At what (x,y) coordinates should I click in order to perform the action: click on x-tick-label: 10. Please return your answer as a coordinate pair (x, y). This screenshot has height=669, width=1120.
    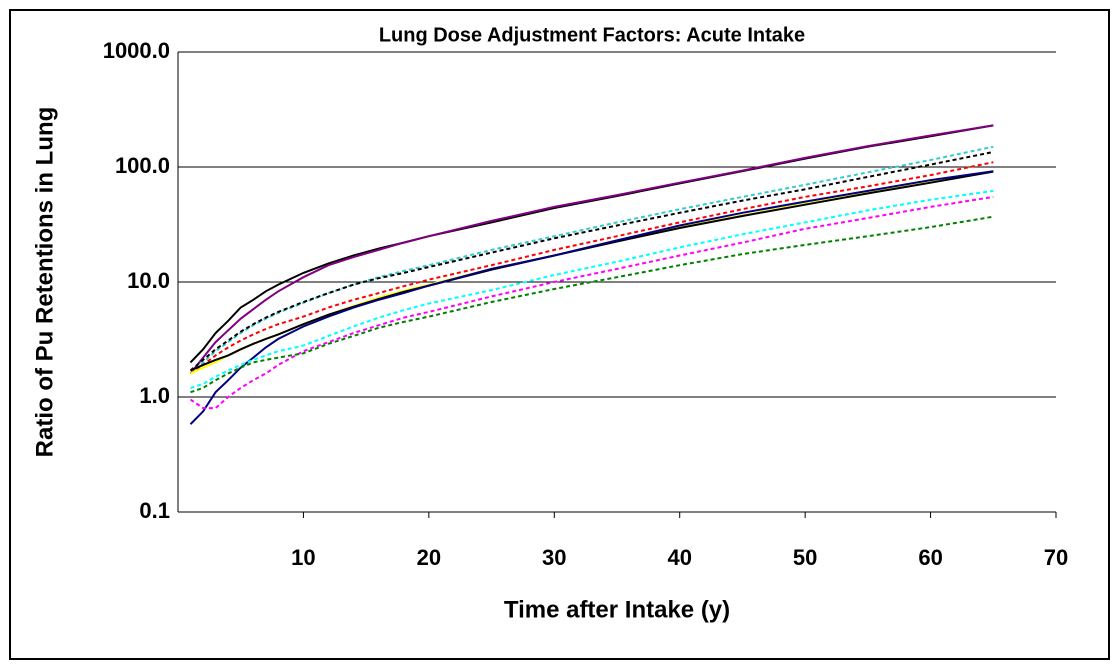
    Looking at the image, I should click on (303, 557).